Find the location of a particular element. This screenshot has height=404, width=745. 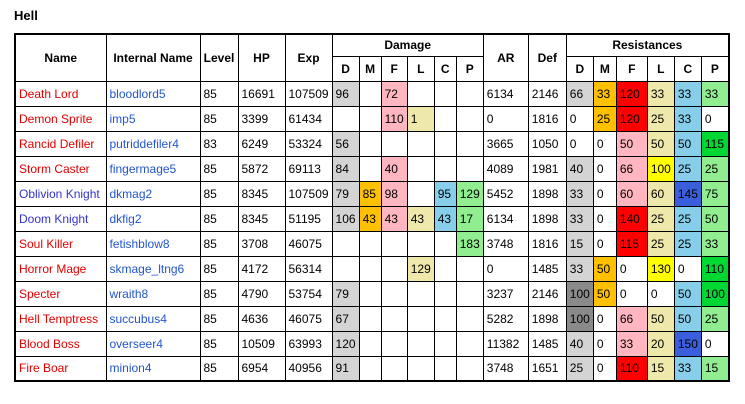

cell-damage-m: 85 is located at coordinates (370, 193).